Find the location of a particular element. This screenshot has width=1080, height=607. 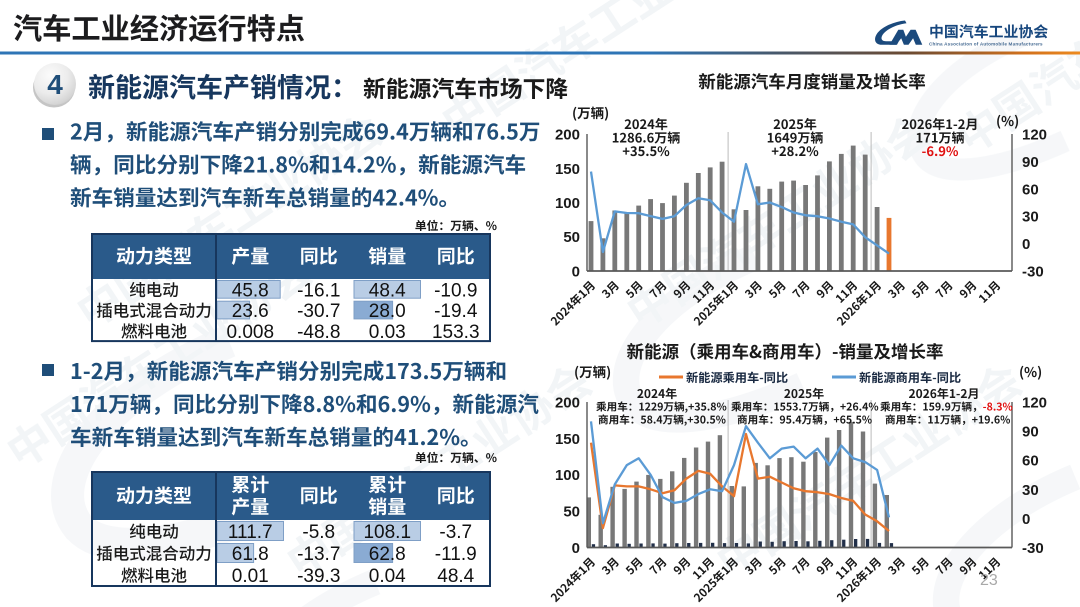

svg-text: 45.8 is located at coordinates (250, 290).